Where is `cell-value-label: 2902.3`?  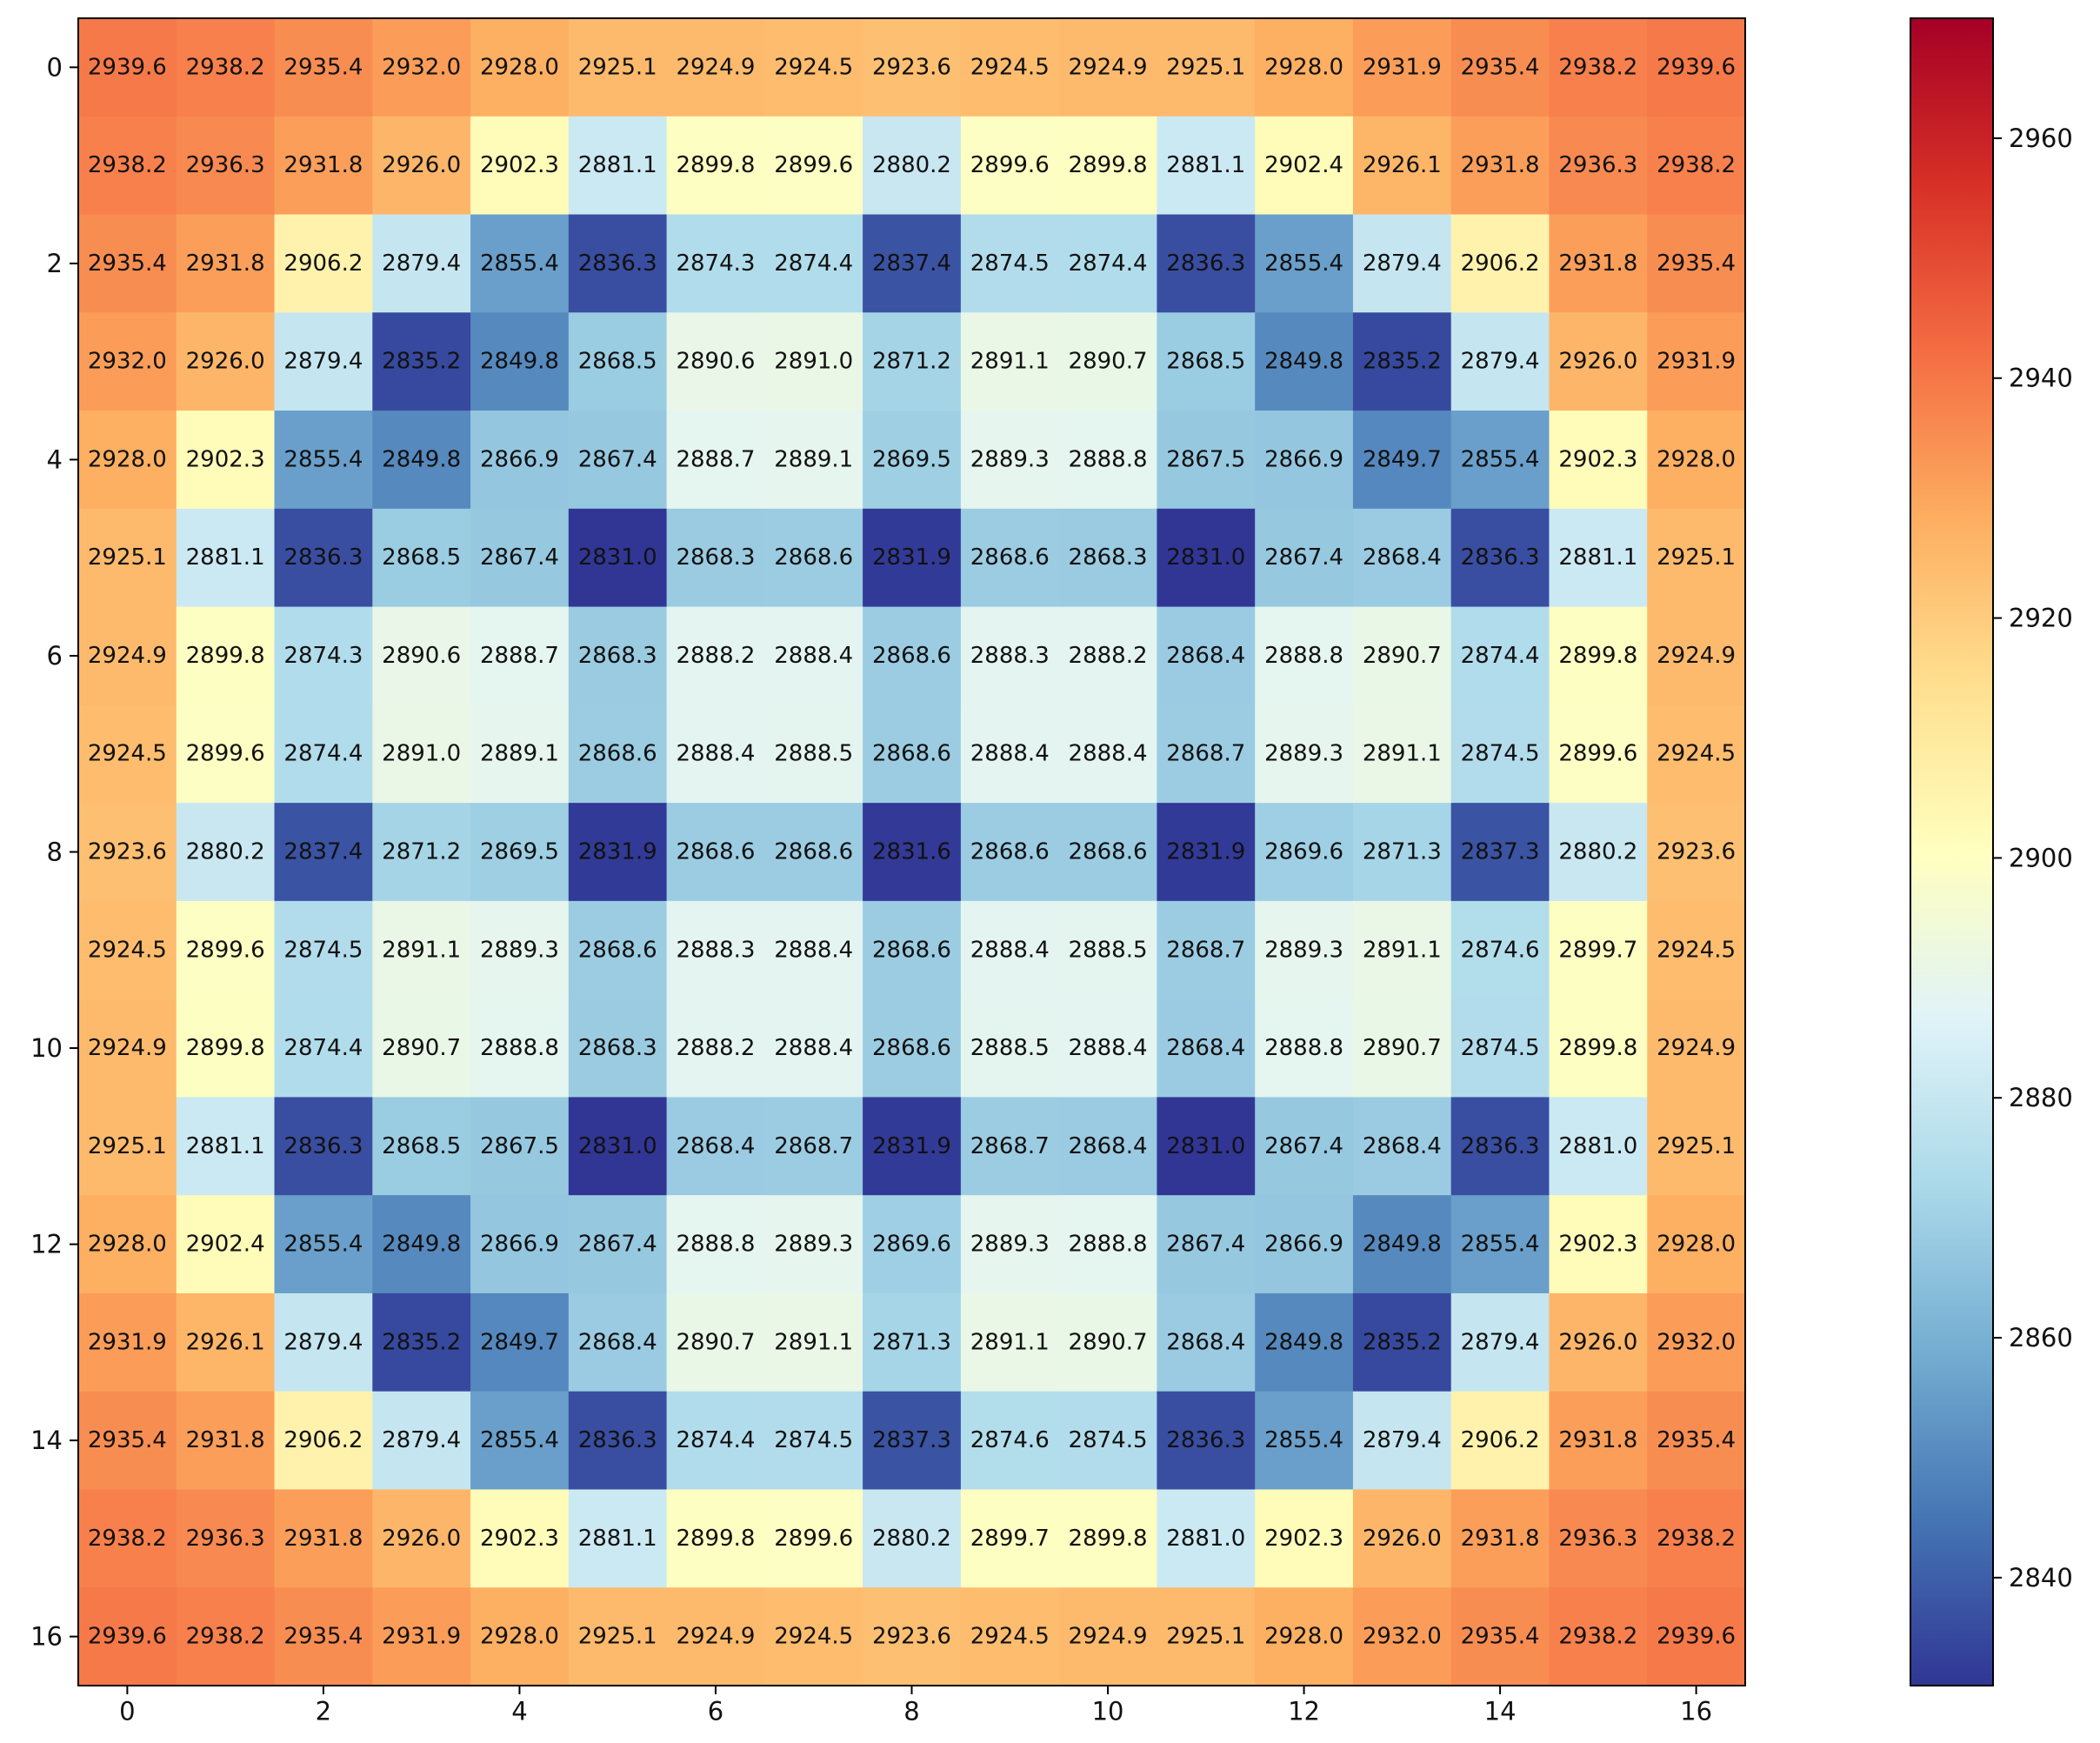 cell-value-label: 2902.3 is located at coordinates (225, 459).